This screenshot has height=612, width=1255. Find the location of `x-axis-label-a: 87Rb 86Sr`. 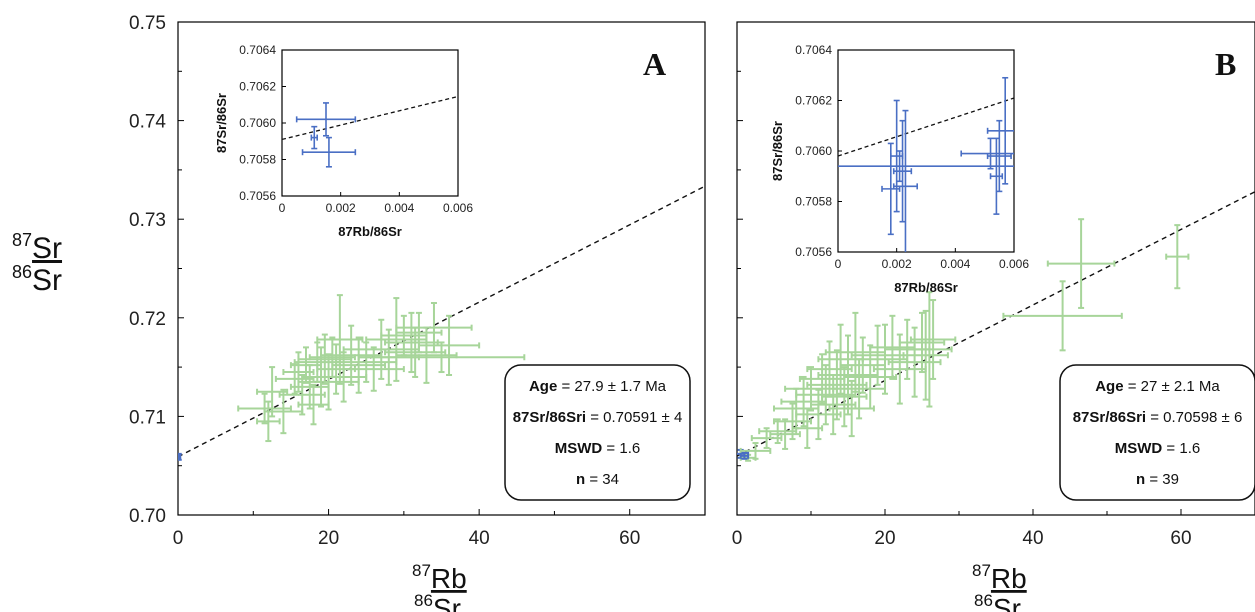

x-axis-label-a: 87Rb 86Sr is located at coordinates (439, 586).